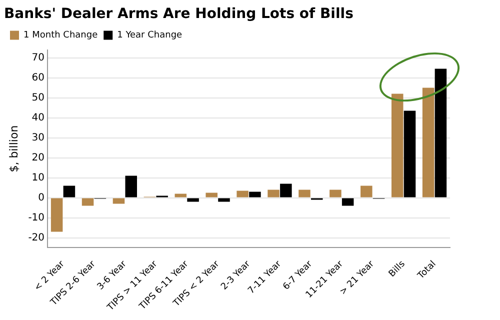 This screenshot has width=500, height=320. What do you see at coordinates (38, 78) in the screenshot?
I see `y-tick-label: 60` at bounding box center [38, 78].